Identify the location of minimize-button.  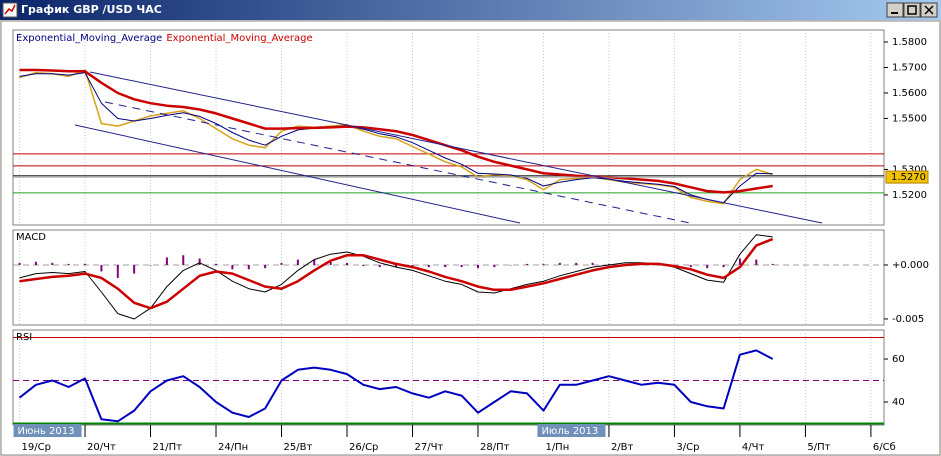
(895, 10).